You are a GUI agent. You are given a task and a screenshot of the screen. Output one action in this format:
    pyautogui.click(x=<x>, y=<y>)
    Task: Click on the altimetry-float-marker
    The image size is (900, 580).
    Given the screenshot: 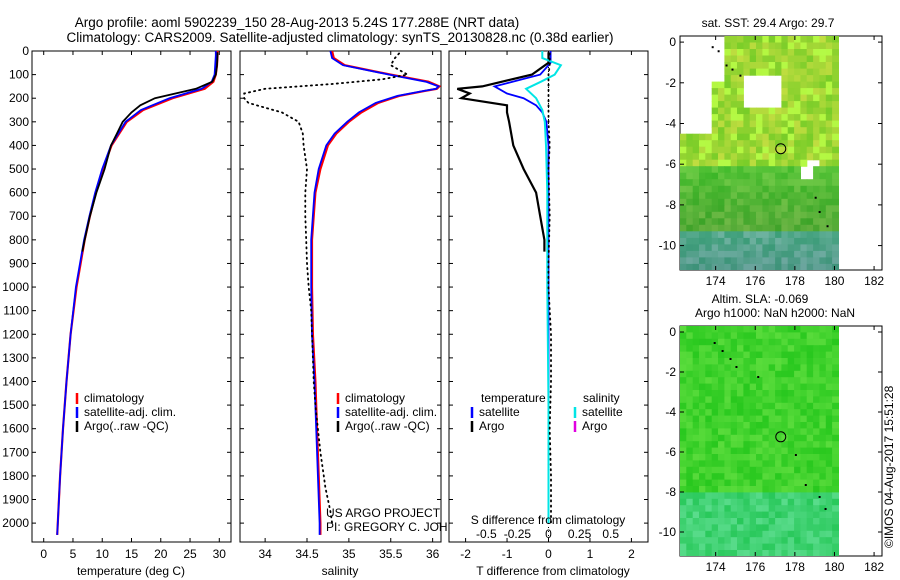 What is the action you would take?
    pyautogui.click(x=781, y=437)
    